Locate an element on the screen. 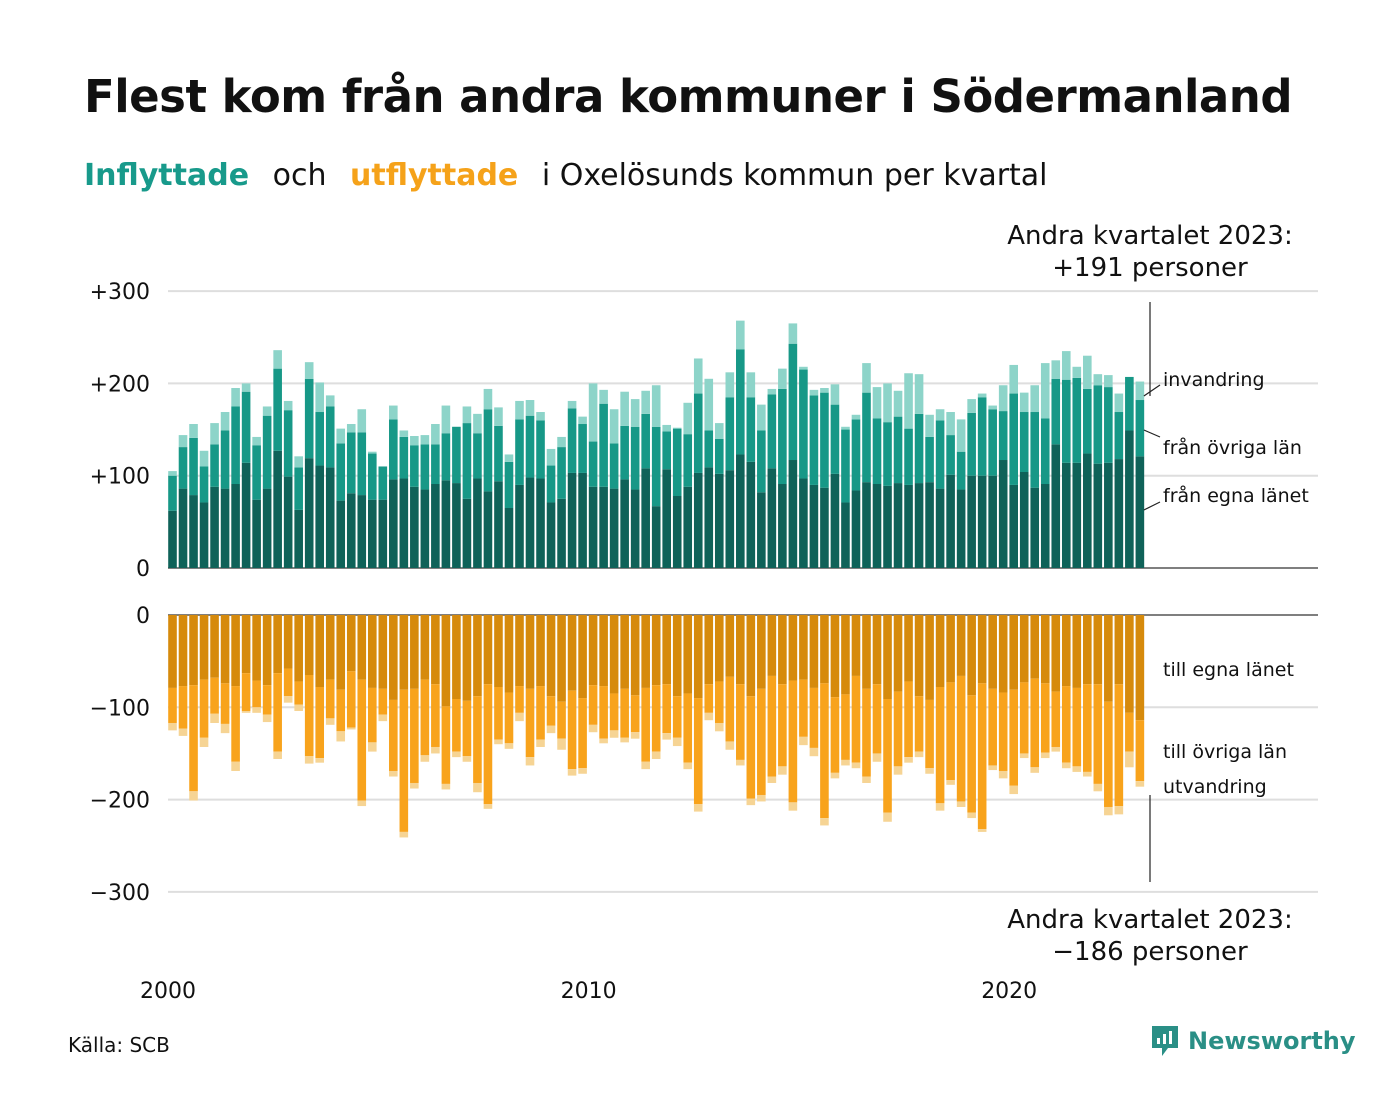 Image resolution: width=1400 pixels, height=1120 pixels. x-tick-label: 2020 is located at coordinates (1009, 991).